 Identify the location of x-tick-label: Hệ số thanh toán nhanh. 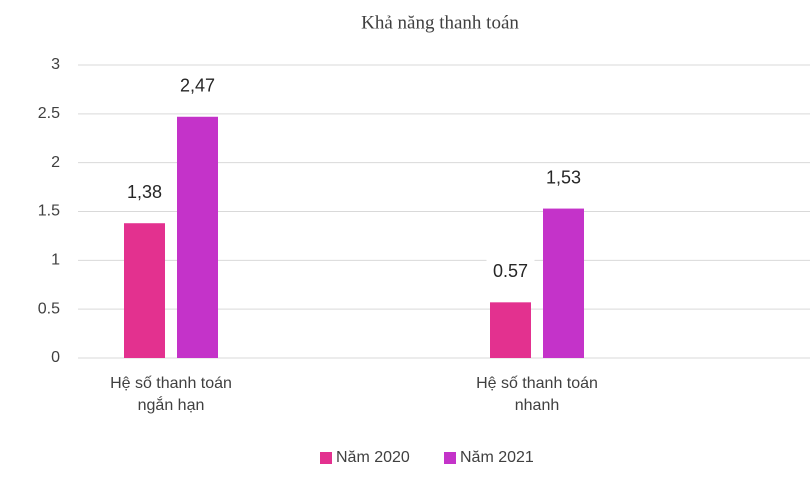
(537, 394).